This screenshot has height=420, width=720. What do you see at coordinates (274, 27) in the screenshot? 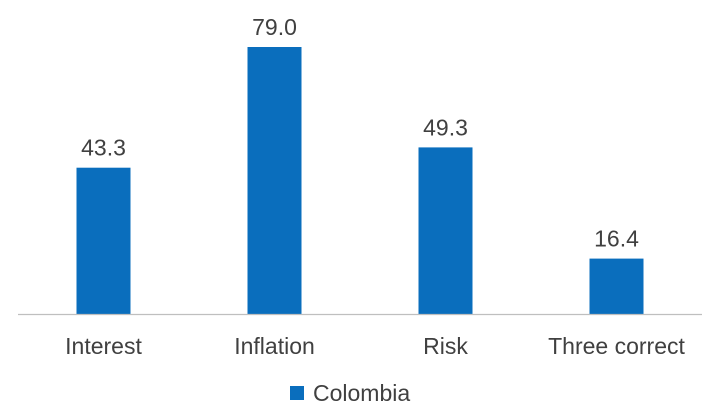
I see `data-label-inflation: 79.0` at bounding box center [274, 27].